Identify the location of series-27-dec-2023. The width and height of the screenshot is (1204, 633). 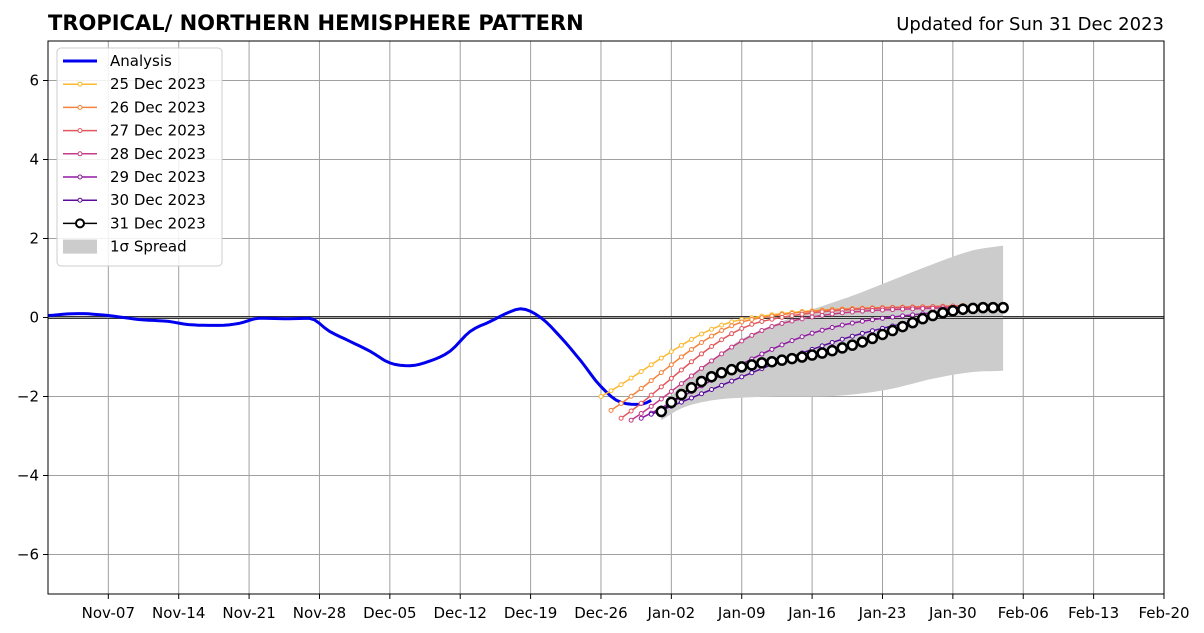
(792, 362).